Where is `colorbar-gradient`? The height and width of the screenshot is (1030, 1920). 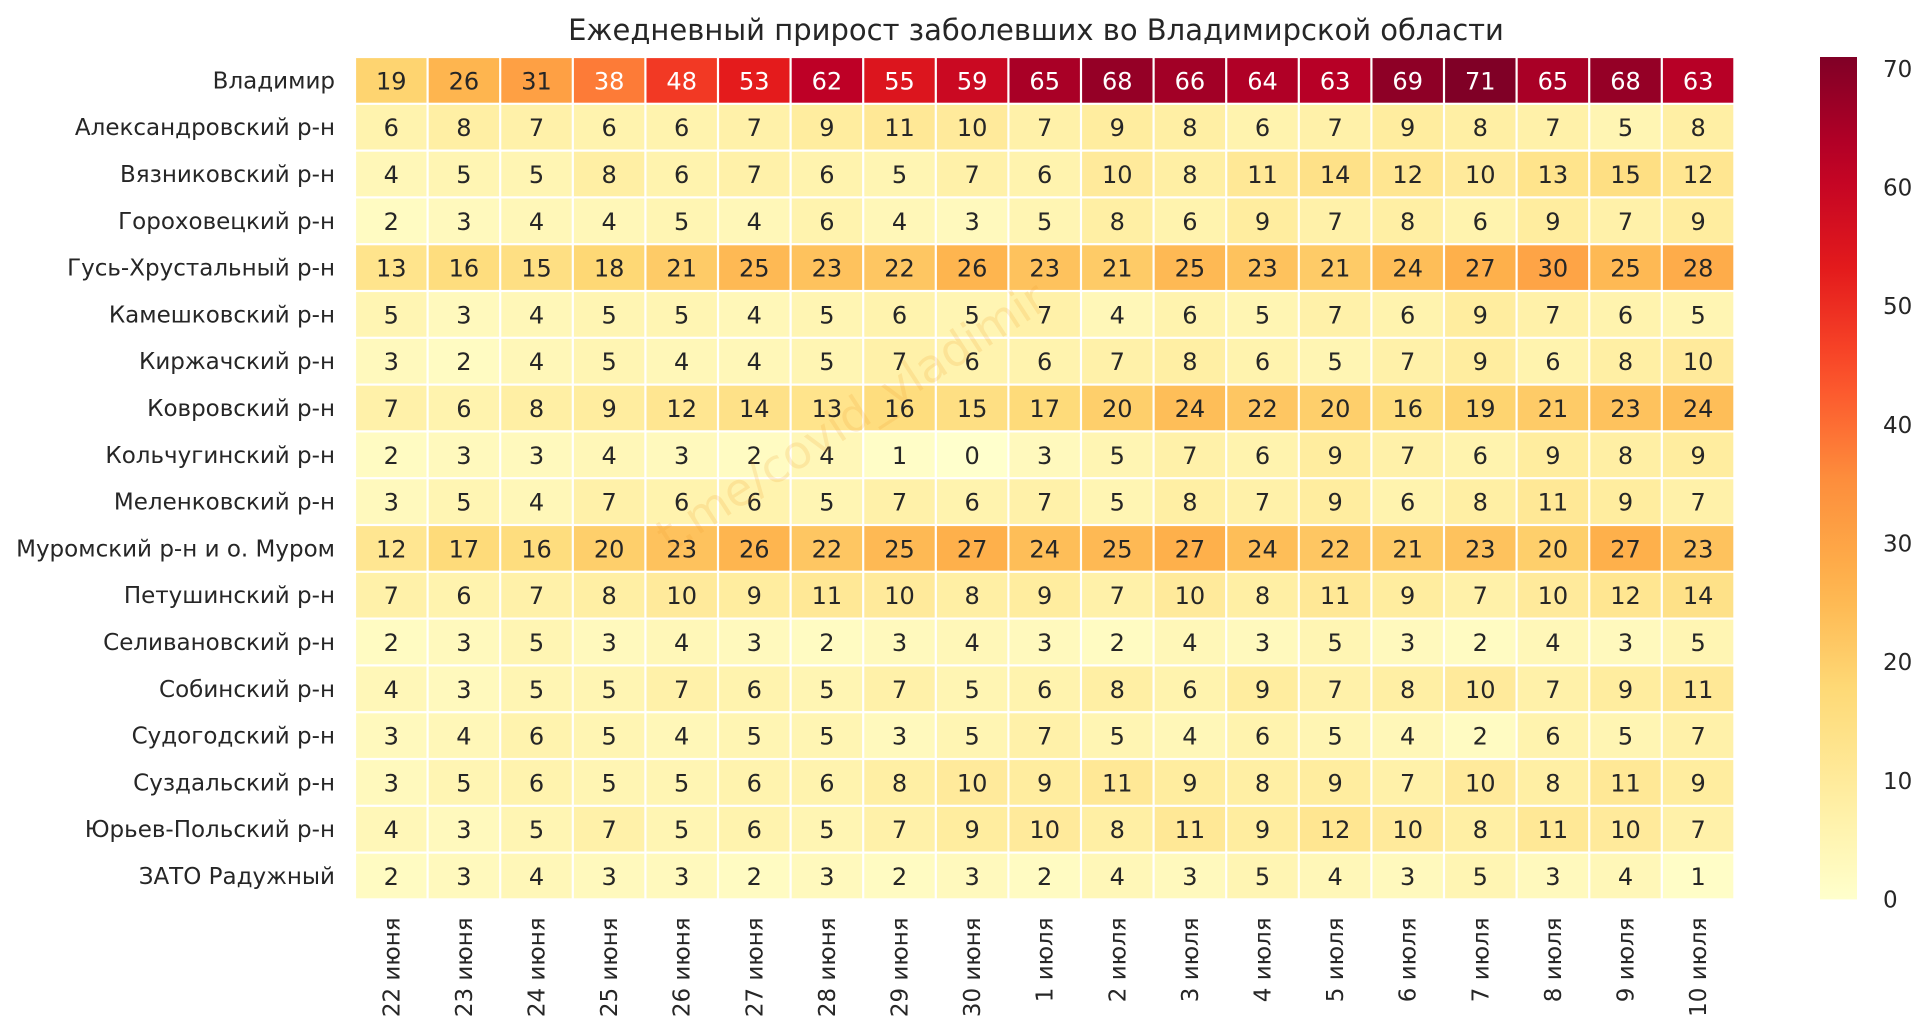 colorbar-gradient is located at coordinates (1838, 478).